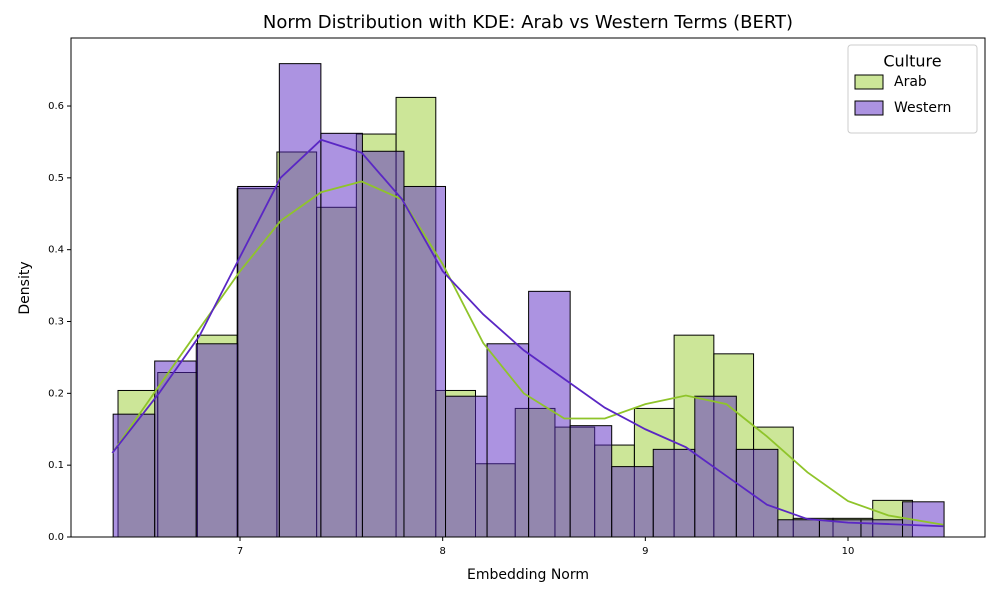 This screenshot has width=1000, height=600. Describe the element at coordinates (442, 551) in the screenshot. I see `x-tick-label: 8` at that location.